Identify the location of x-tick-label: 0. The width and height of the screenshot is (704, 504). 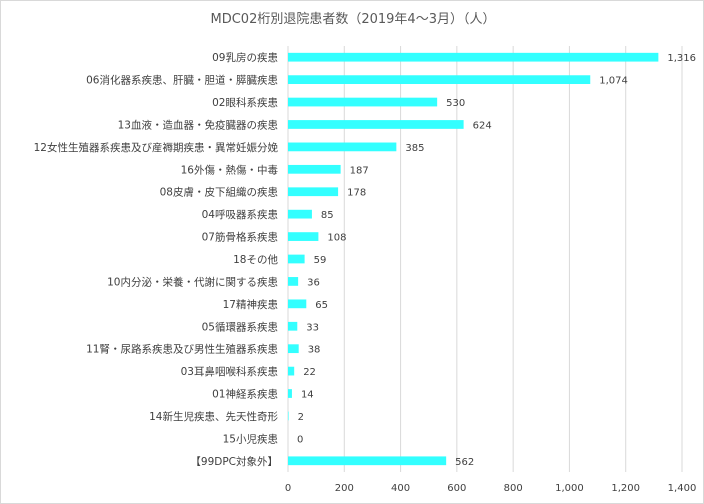
(288, 488).